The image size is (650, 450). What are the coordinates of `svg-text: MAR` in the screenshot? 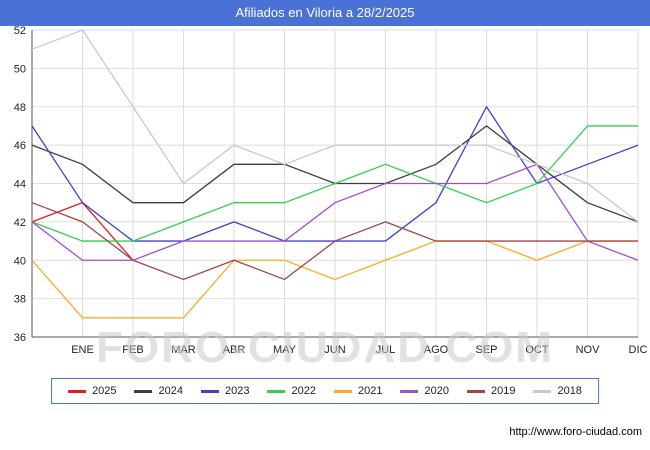 It's located at (183, 350).